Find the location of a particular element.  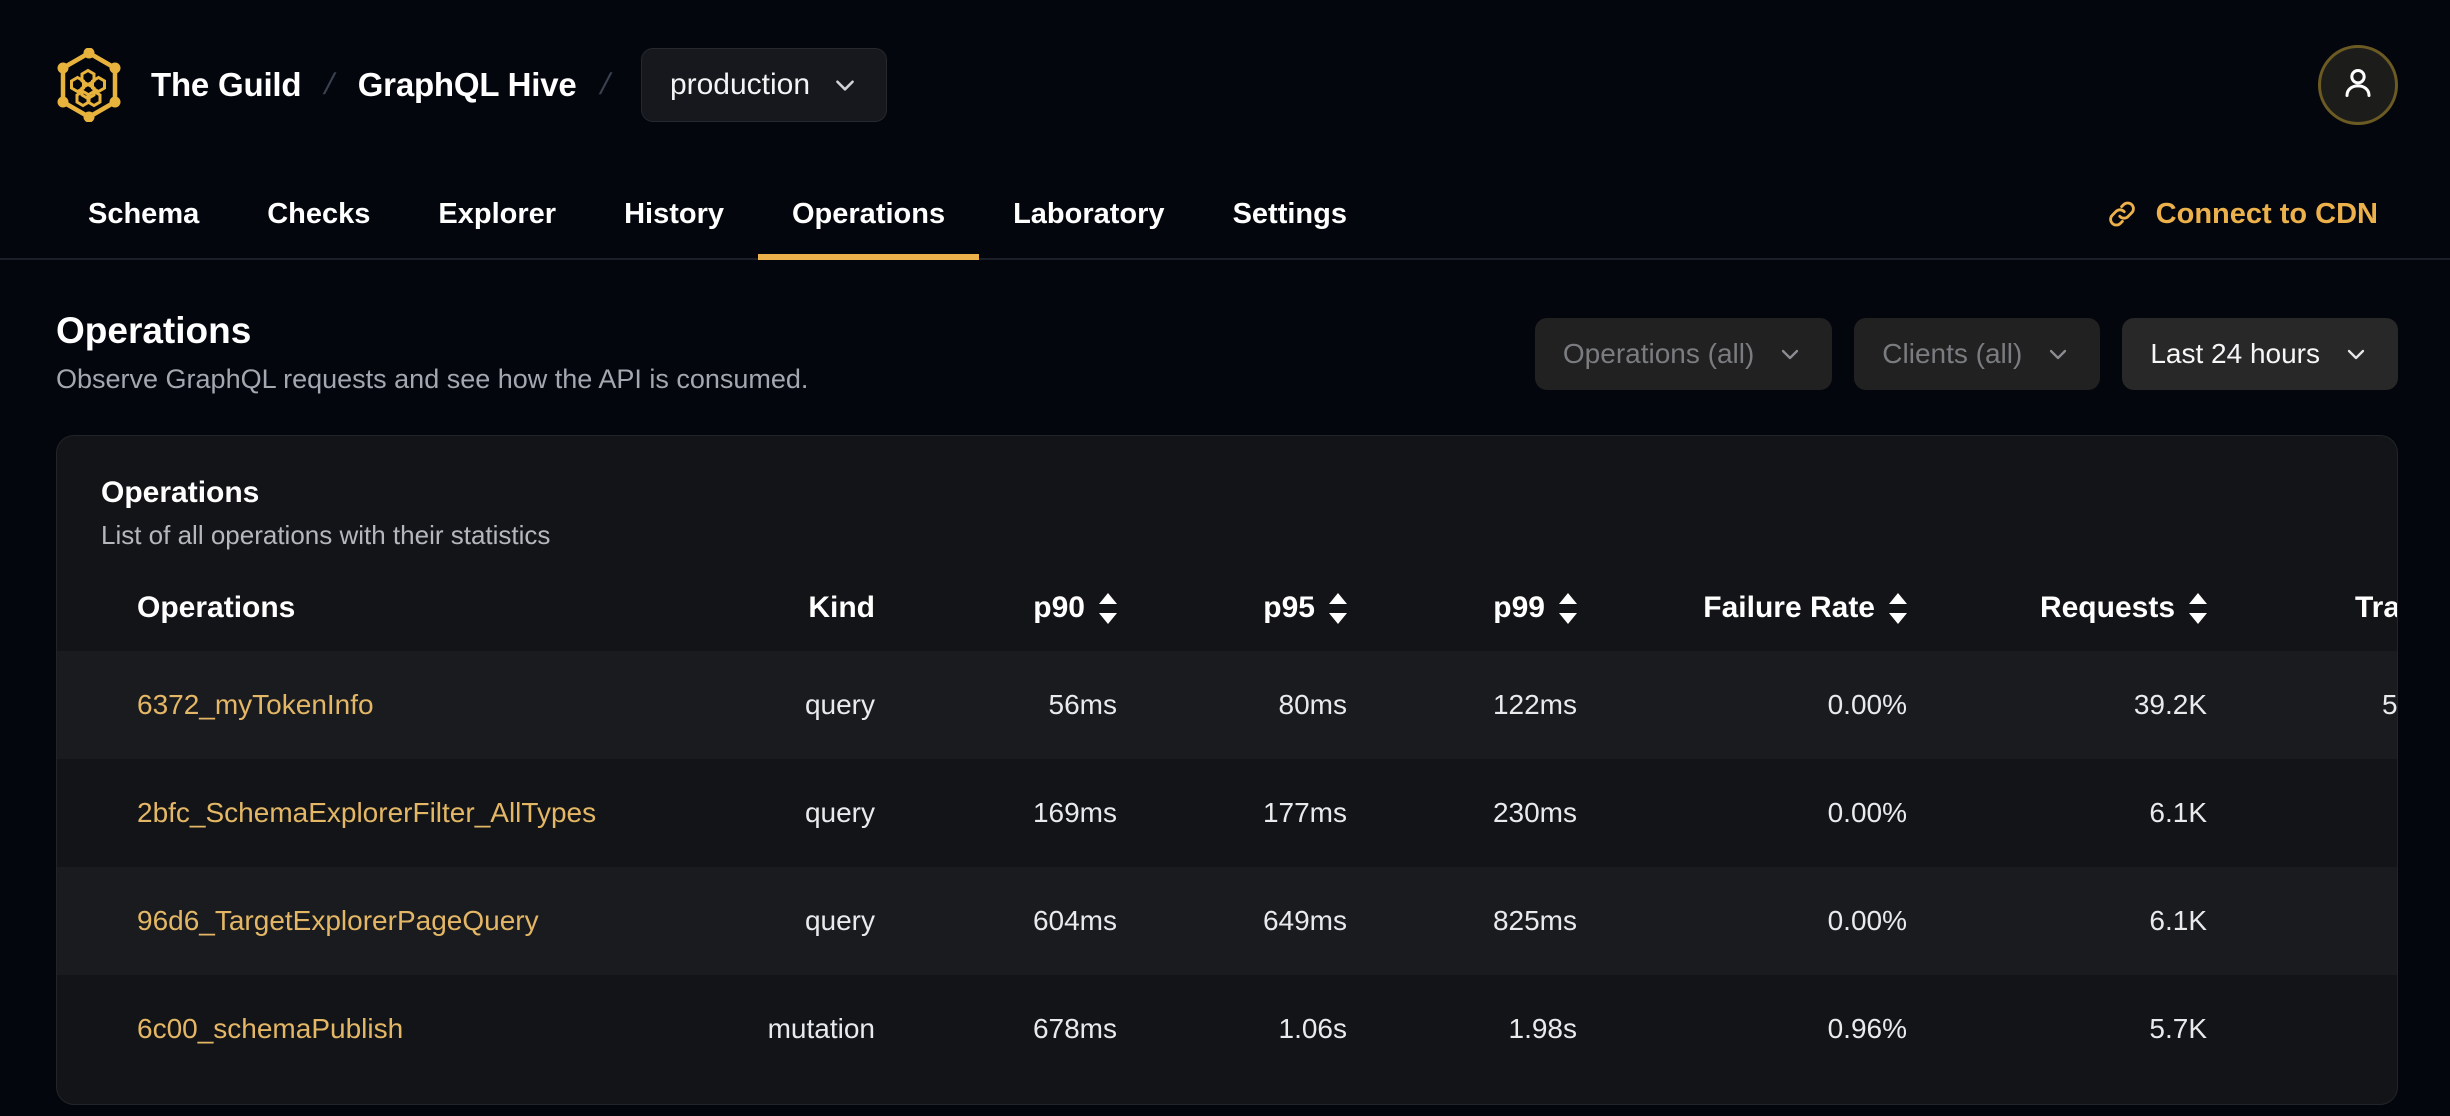

nav-item-history: History is located at coordinates (674, 214).